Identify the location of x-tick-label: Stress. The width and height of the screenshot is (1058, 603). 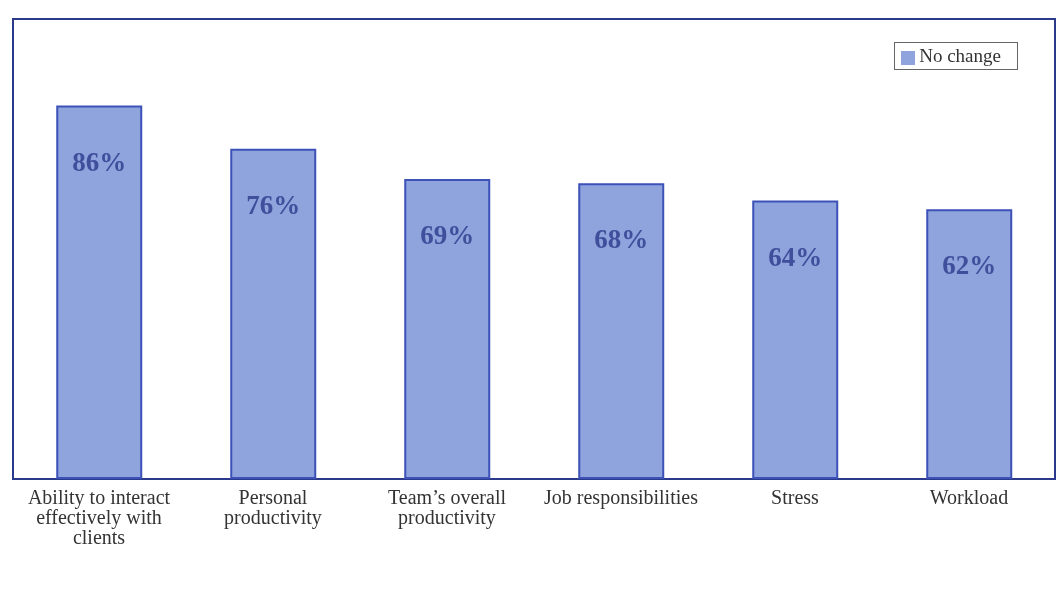
(795, 497).